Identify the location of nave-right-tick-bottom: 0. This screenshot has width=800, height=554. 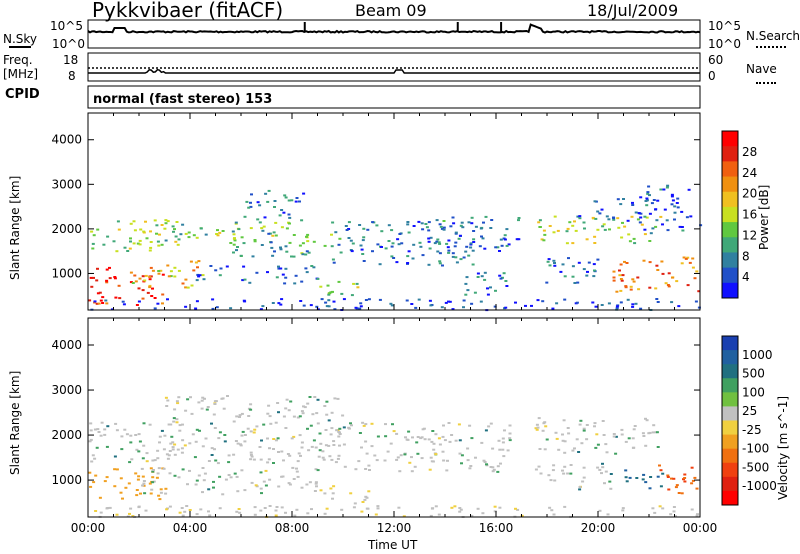
(712, 76).